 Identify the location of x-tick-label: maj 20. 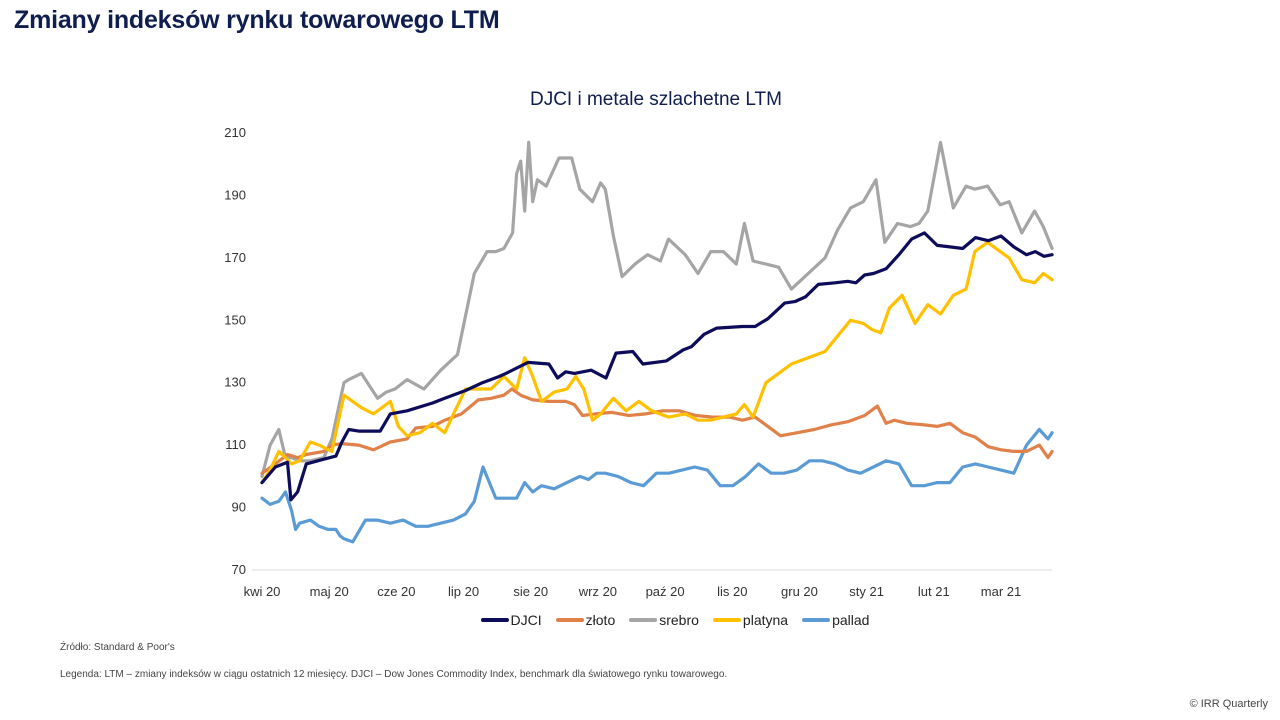
(329, 591).